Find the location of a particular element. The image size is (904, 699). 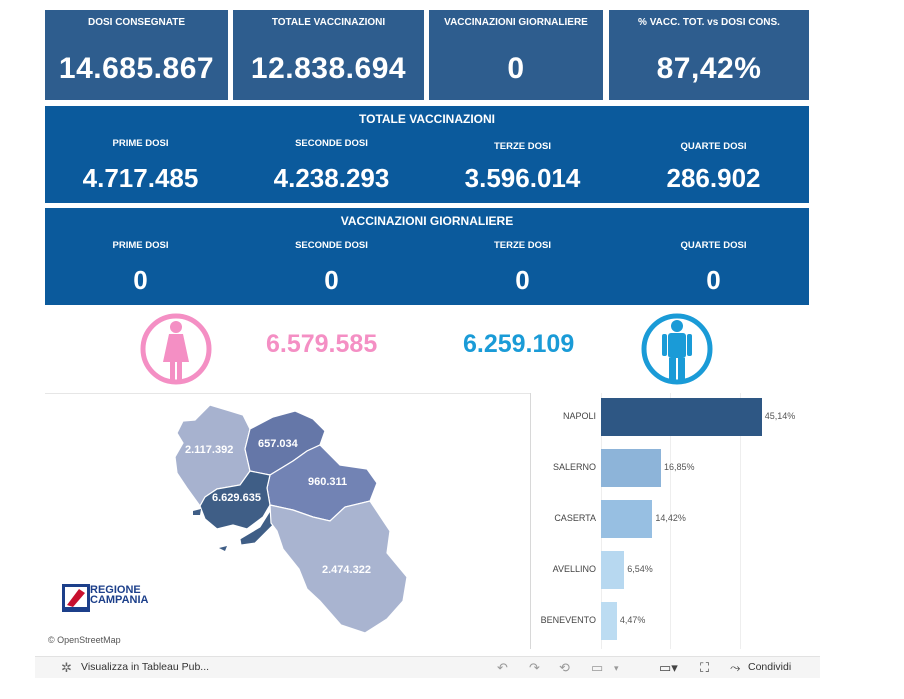

logo-line-1: REGIONE is located at coordinates (115, 590).